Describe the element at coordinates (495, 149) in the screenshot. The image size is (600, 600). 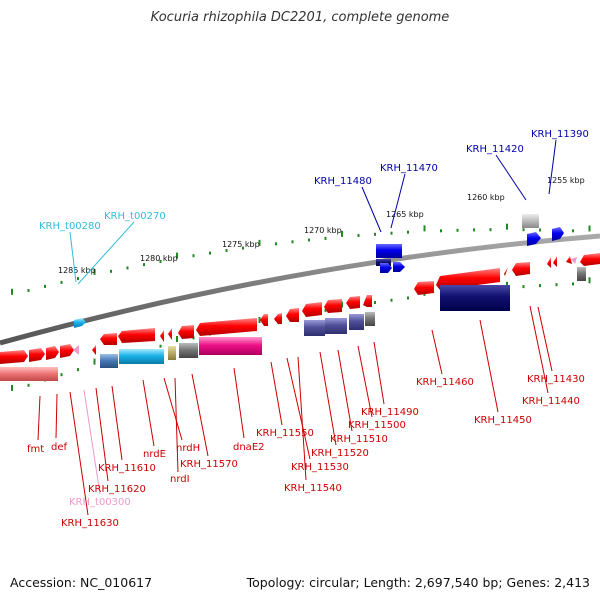
I see `gene-label-krh-11420: KRH_11420` at that location.